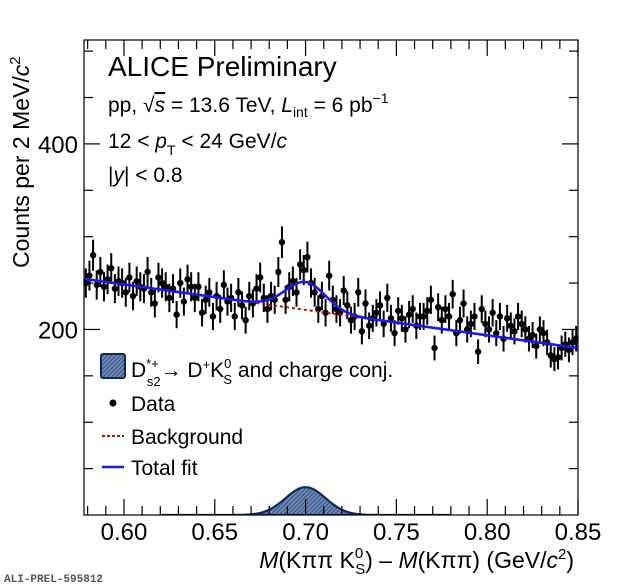 The height and width of the screenshot is (588, 620). What do you see at coordinates (351, 532) in the screenshot?
I see `x-tick-labels: 0.60 0.65 0.70 0.75 0.80 0.85` at bounding box center [351, 532].